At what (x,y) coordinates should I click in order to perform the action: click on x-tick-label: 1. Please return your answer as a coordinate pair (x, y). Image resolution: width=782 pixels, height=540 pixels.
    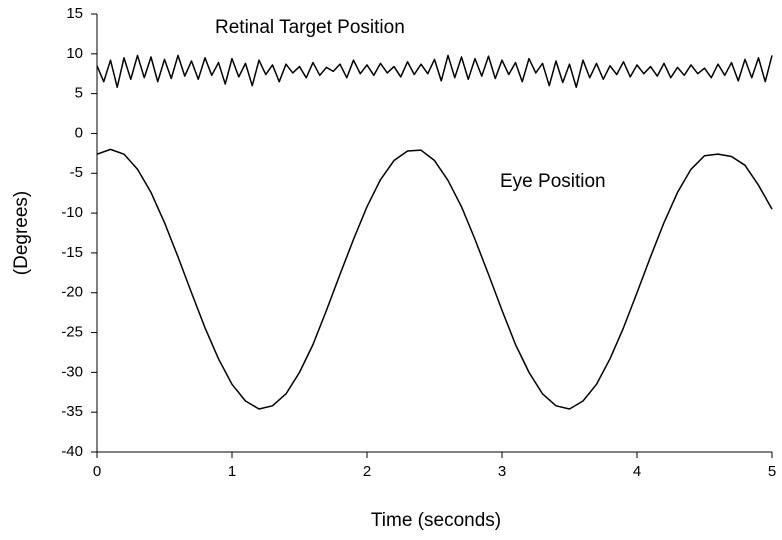
    Looking at the image, I should click on (232, 471).